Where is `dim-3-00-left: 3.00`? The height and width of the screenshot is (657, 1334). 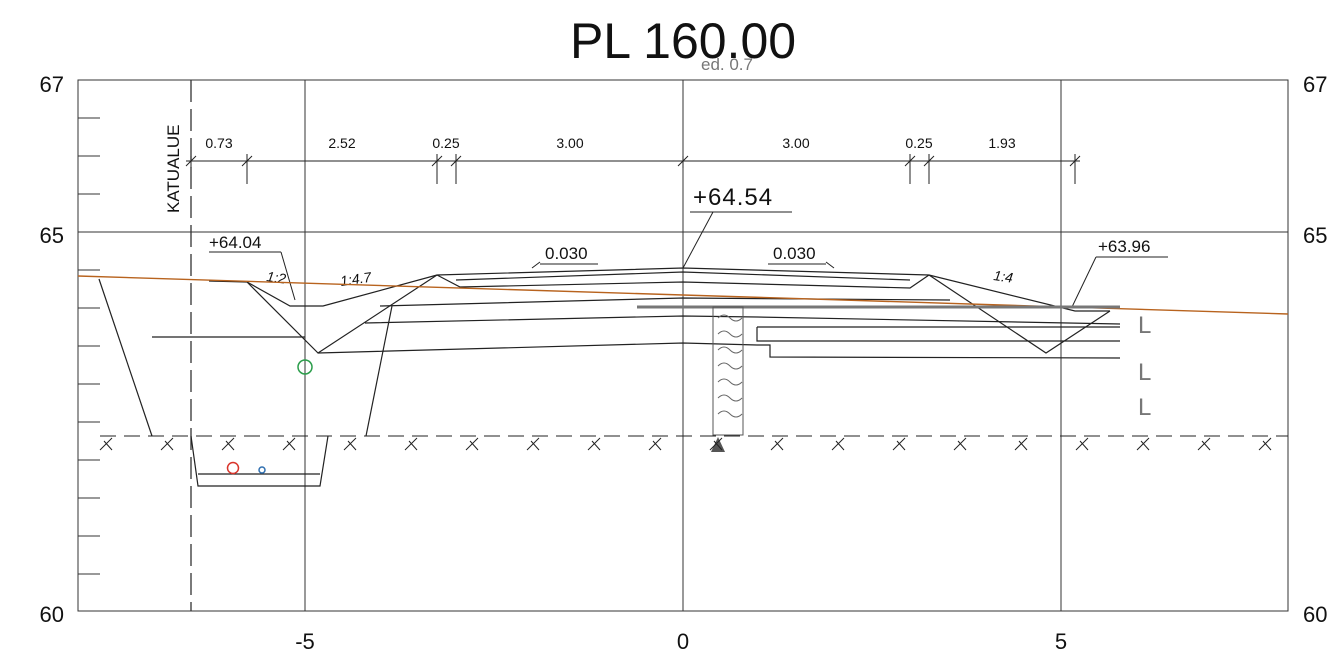 dim-3-00-left: 3.00 is located at coordinates (569, 143).